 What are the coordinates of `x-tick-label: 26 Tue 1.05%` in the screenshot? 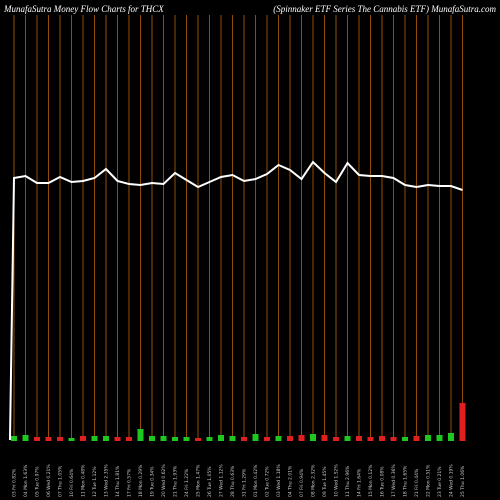 It's located at (210, 481).